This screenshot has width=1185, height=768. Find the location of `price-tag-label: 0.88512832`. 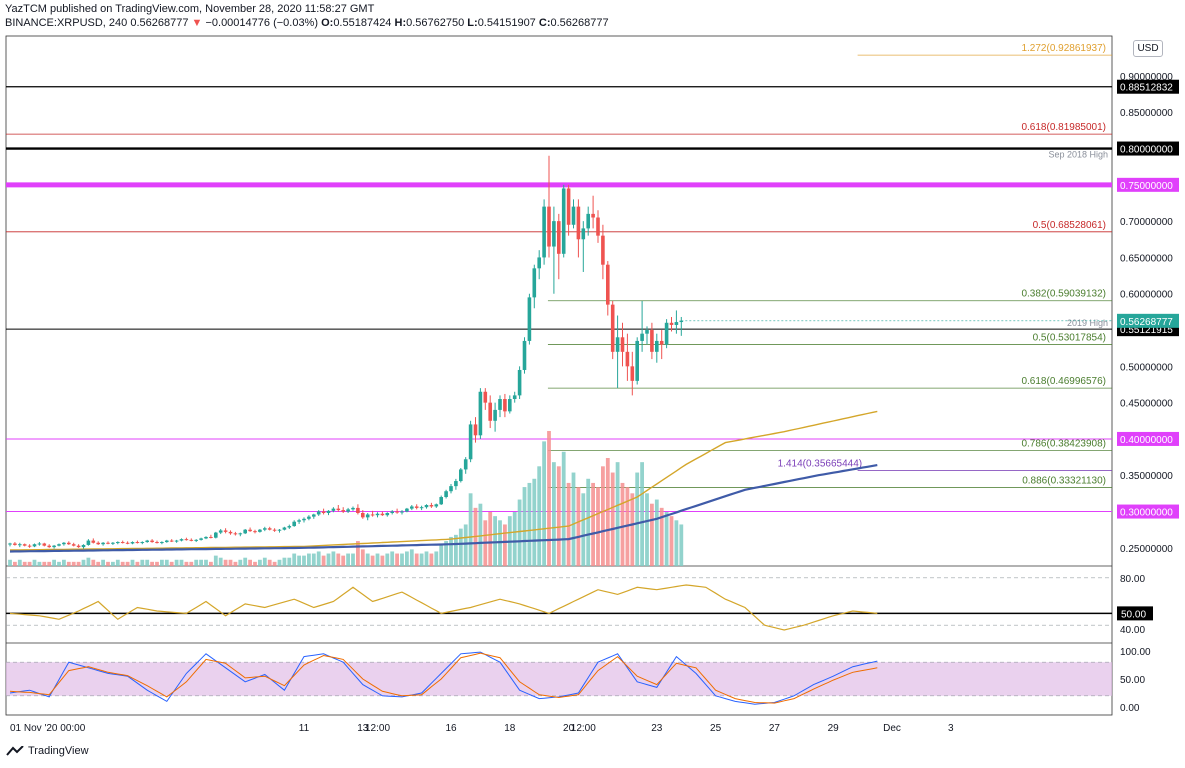

price-tag-label: 0.88512832 is located at coordinates (1146, 88).